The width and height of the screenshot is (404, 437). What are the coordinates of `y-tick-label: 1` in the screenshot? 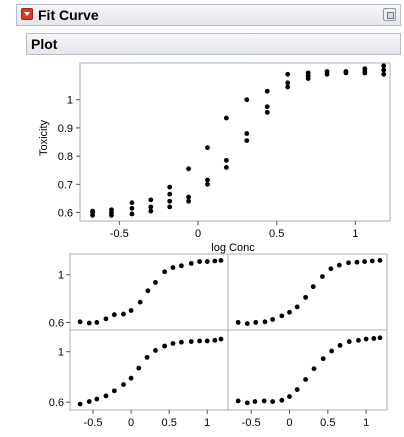 It's located at (61, 353).